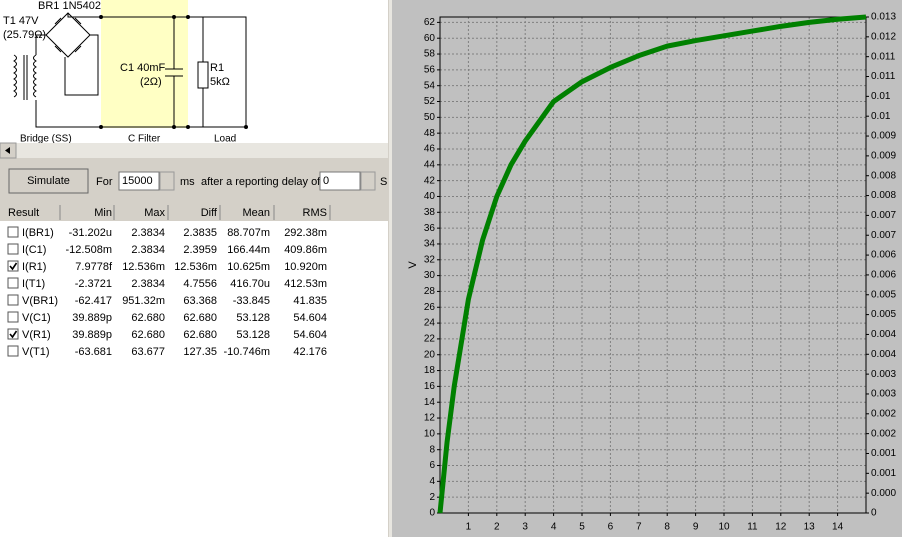 The image size is (902, 537). What do you see at coordinates (217, 68) in the screenshot?
I see `resistor-label: R1` at bounding box center [217, 68].